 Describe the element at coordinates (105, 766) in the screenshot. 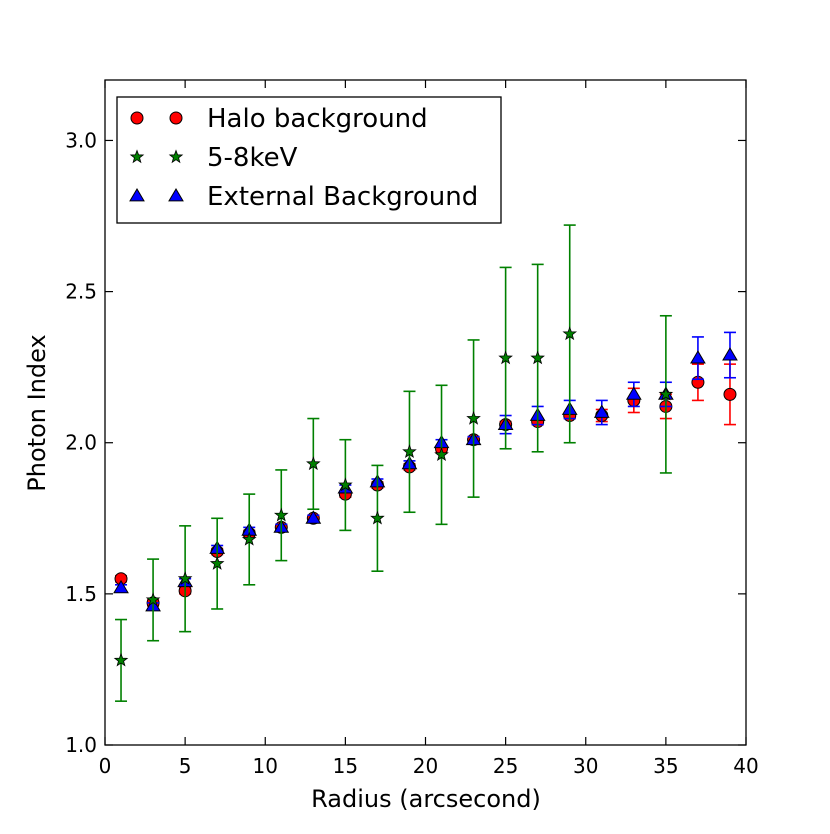

I see `x-tick-label: 0` at that location.